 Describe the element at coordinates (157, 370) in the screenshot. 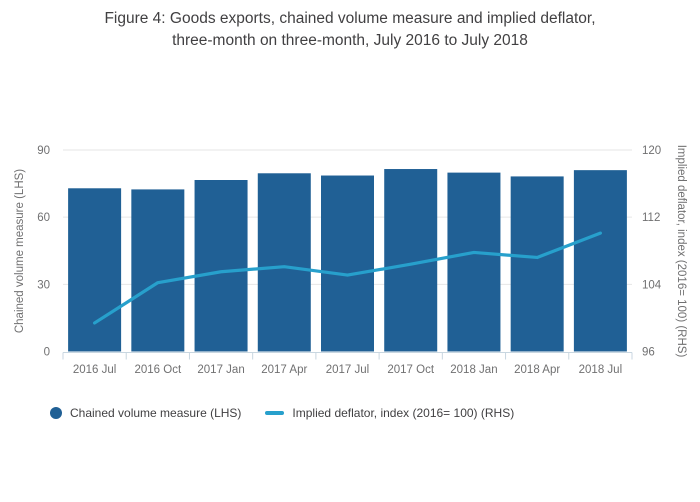

I see `x-tick-label: 2016 Oct` at that location.